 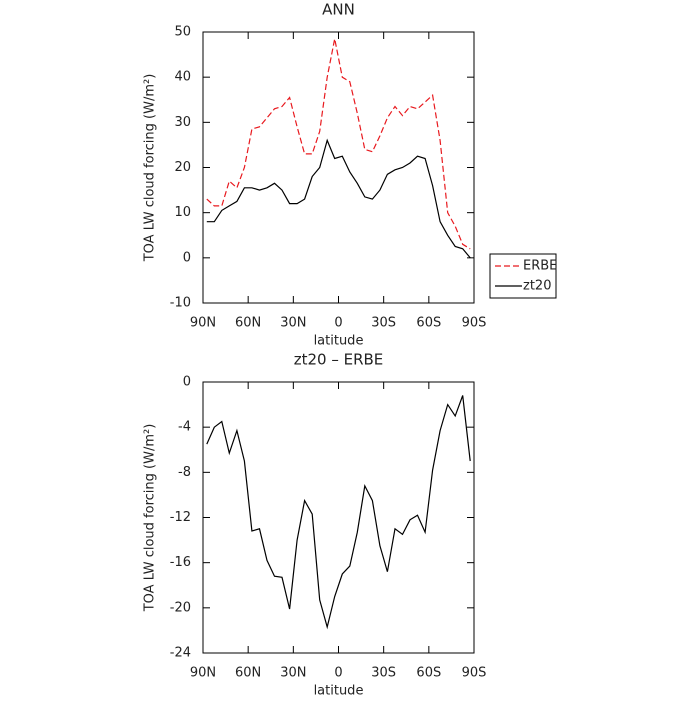 What do you see at coordinates (182, 212) in the screenshot?
I see `y-tick-label: 10` at bounding box center [182, 212].